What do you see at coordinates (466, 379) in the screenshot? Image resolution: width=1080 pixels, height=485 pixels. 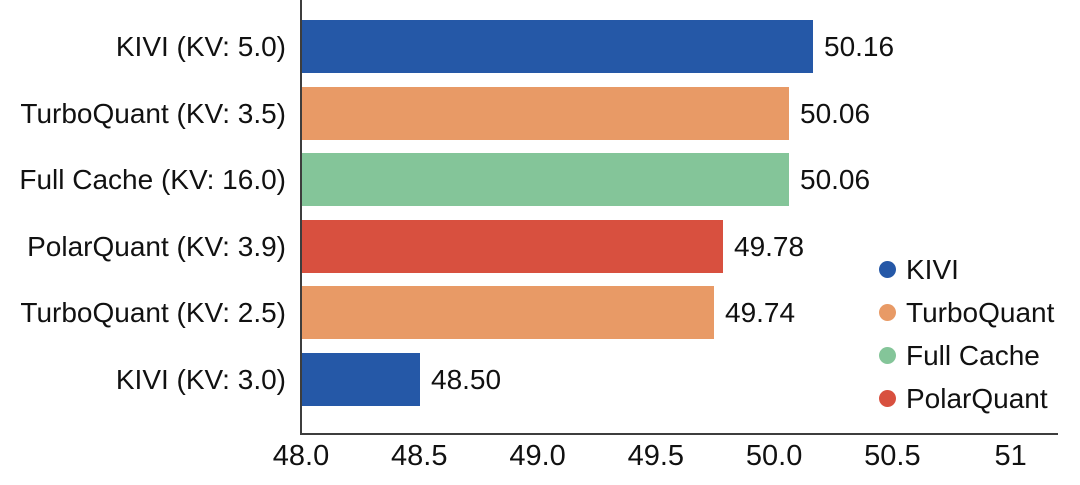 I see `value-label: 48.50` at bounding box center [466, 379].